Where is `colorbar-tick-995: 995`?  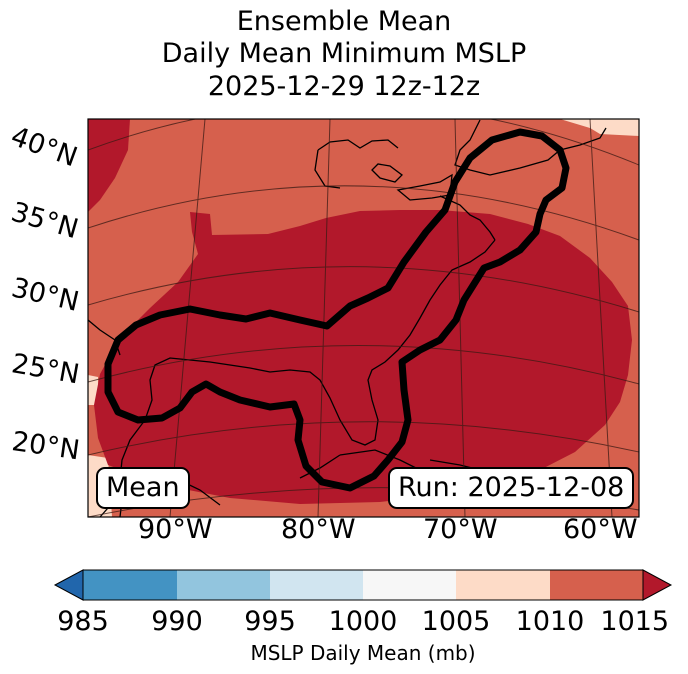
colorbar-tick-995: 995 is located at coordinates (270, 621).